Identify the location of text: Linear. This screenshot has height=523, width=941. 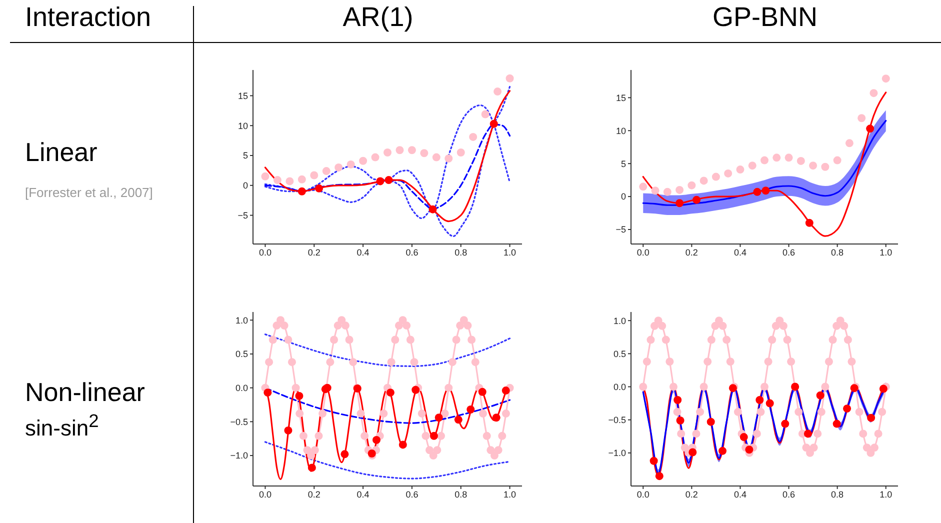
(61, 152).